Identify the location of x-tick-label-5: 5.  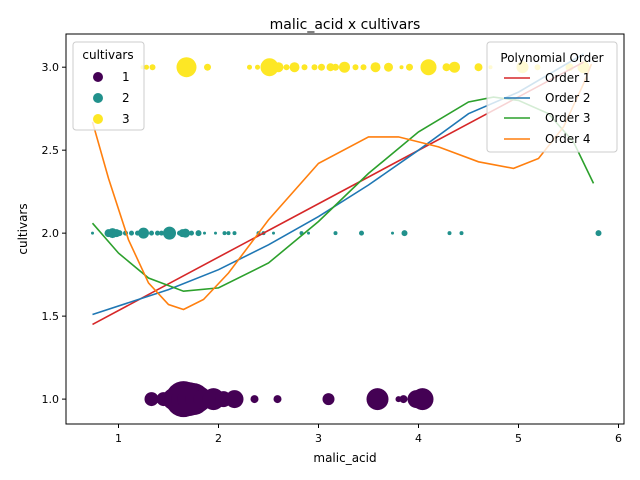
(518, 438).